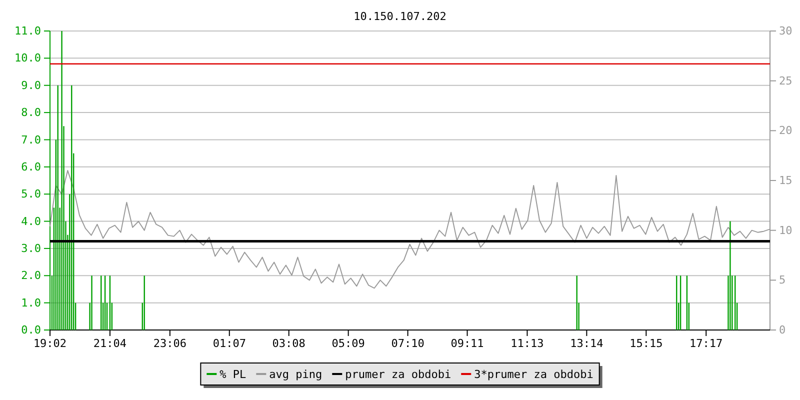 The width and height of the screenshot is (800, 400). I want to click on y-tick-label: 10.0, so click(27, 58).